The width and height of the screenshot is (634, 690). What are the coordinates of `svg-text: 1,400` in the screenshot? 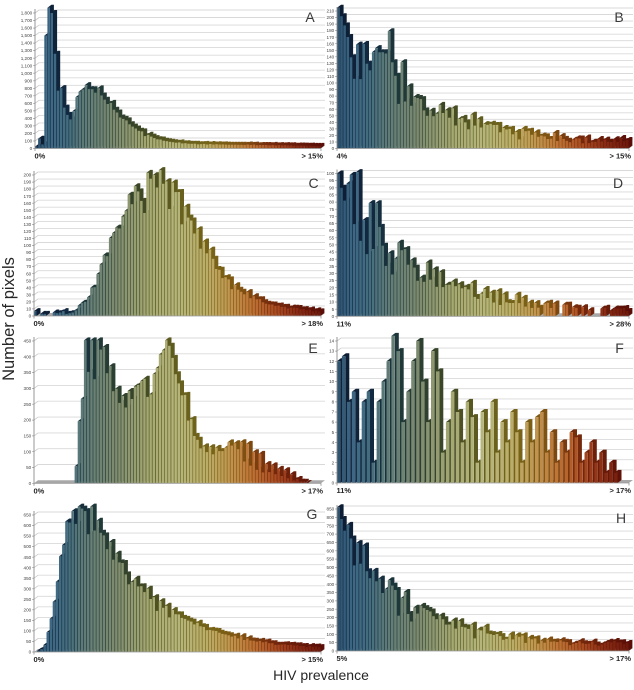 It's located at (27, 43).